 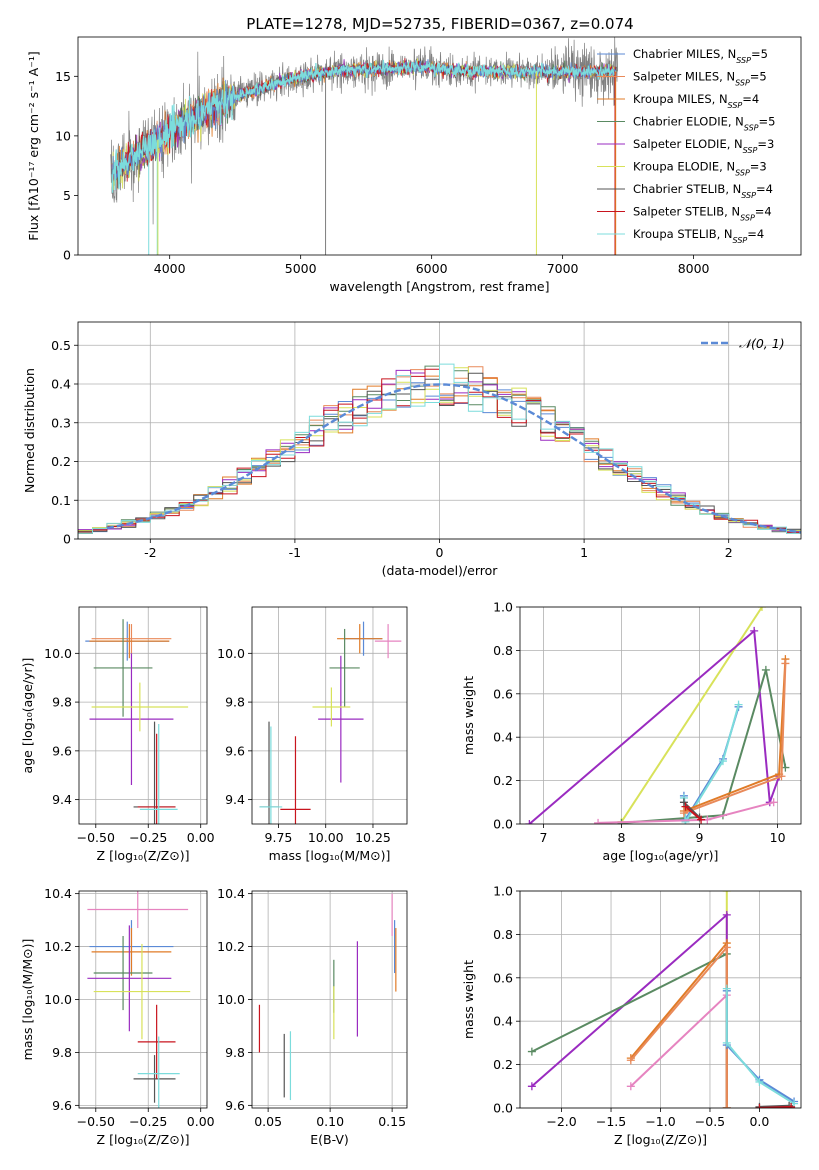 I want to click on spectrum-model-line-cyan, so click(x=364, y=126).